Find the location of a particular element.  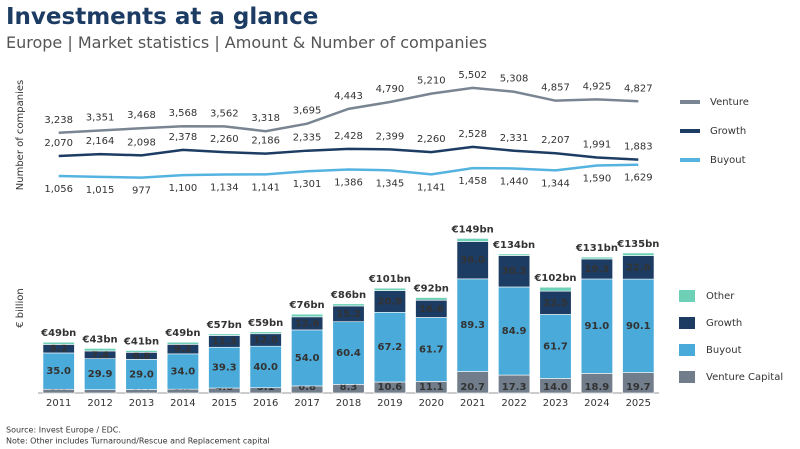

x-tick-label: 2025 is located at coordinates (638, 403).